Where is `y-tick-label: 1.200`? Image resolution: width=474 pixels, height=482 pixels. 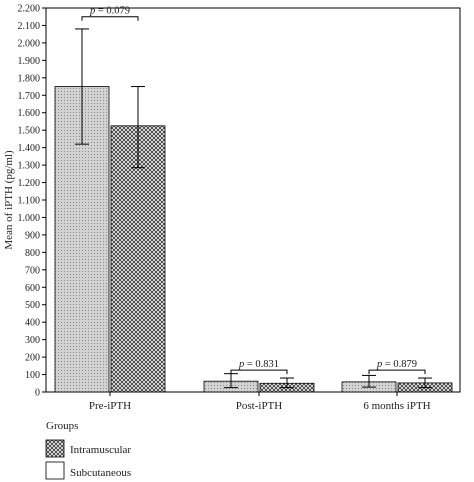 y-tick-label: 1.200 is located at coordinates (29, 183).